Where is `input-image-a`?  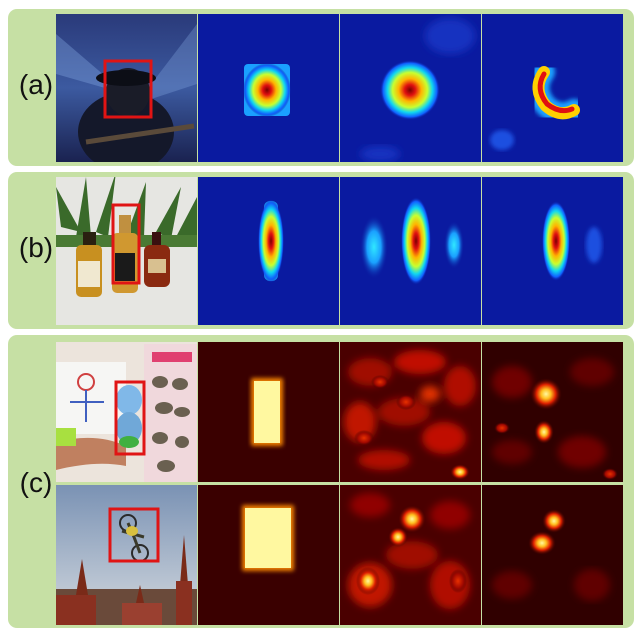
input-image-a is located at coordinates (126, 88).